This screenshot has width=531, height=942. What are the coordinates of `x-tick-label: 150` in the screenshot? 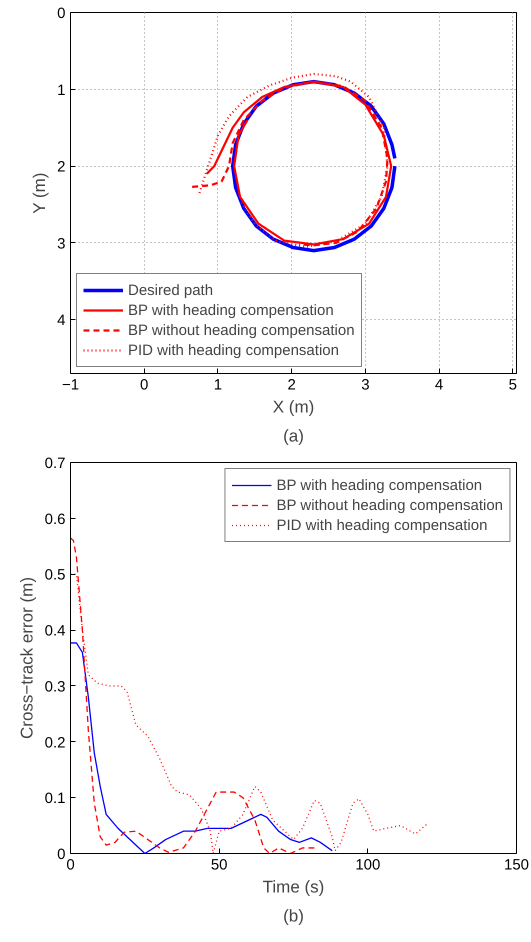 It's located at (517, 865).